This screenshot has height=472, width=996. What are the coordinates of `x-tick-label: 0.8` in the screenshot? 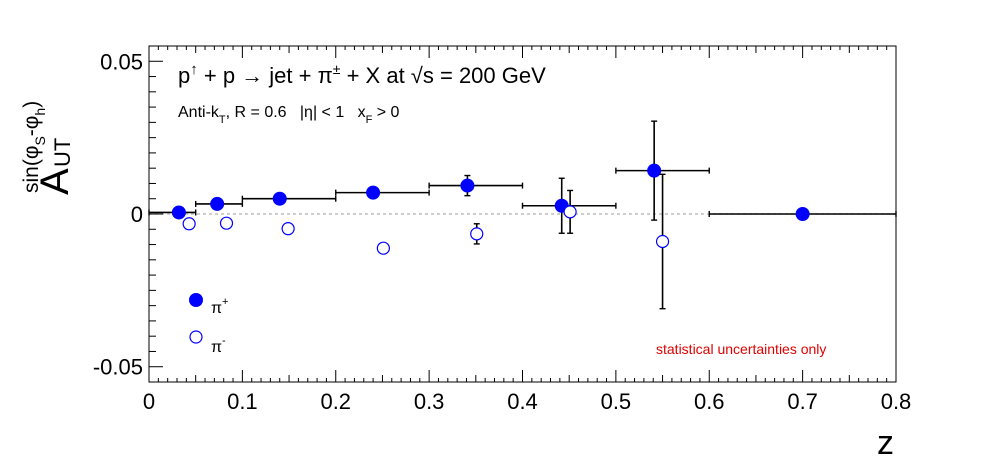 It's located at (896, 401).